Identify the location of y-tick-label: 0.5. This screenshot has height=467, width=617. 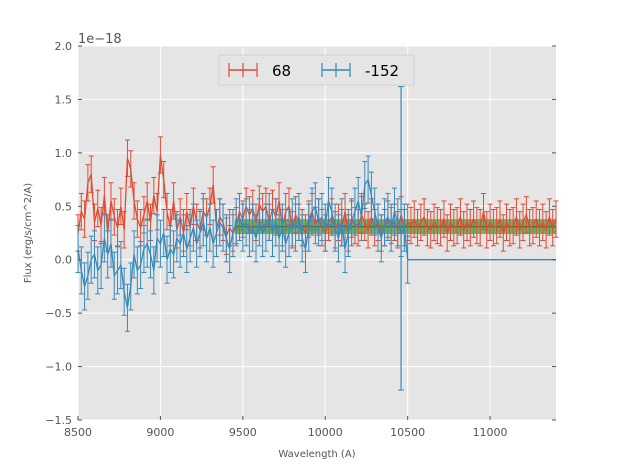
(64, 206).